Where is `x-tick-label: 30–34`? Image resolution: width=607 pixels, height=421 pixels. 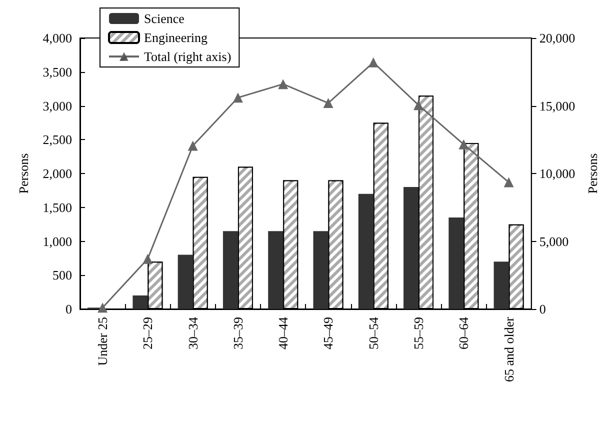
x-tick-label: 30–34 is located at coordinates (192, 333).